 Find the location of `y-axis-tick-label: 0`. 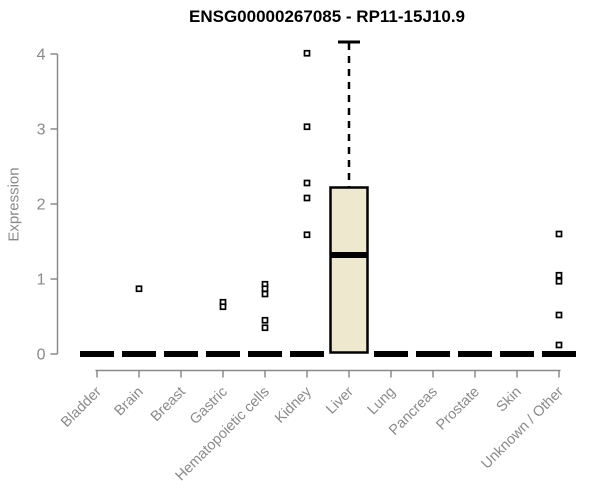

y-axis-tick-label: 0 is located at coordinates (41, 355).